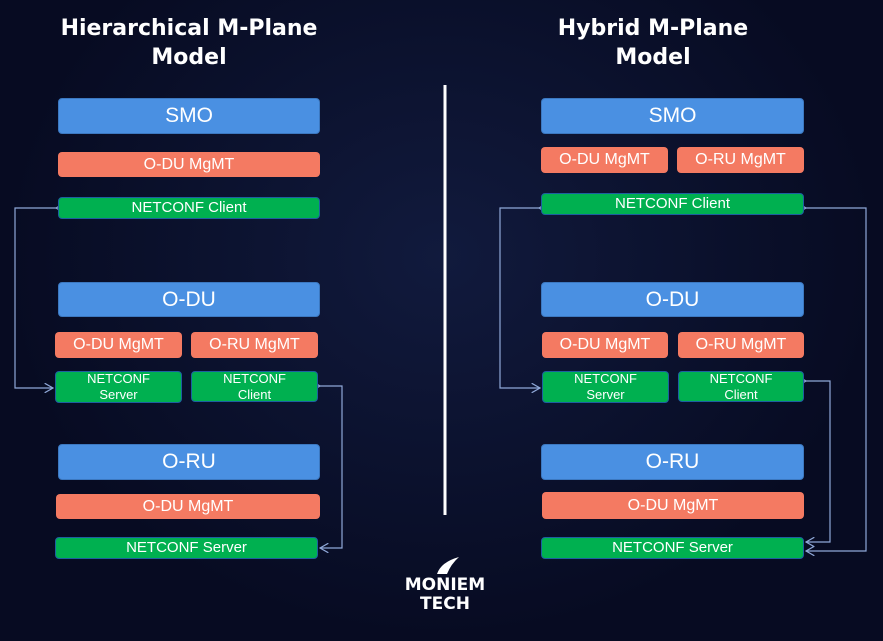 This screenshot has height=641, width=883. Describe the element at coordinates (189, 462) in the screenshot. I see `left-oru-box: O-RU` at that location.